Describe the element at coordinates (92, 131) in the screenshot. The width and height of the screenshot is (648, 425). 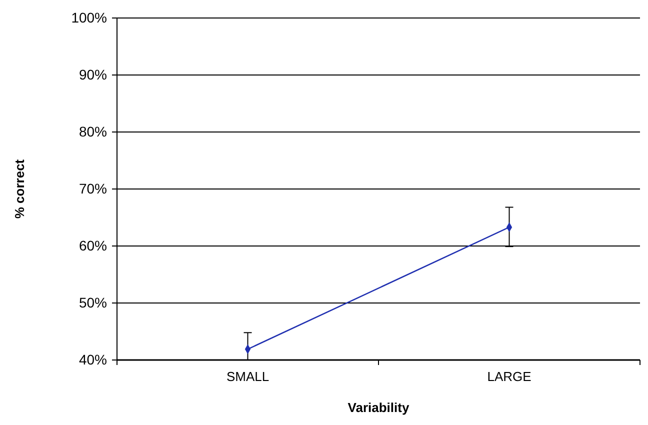
I see `y-tick-label: 80%` at that location.